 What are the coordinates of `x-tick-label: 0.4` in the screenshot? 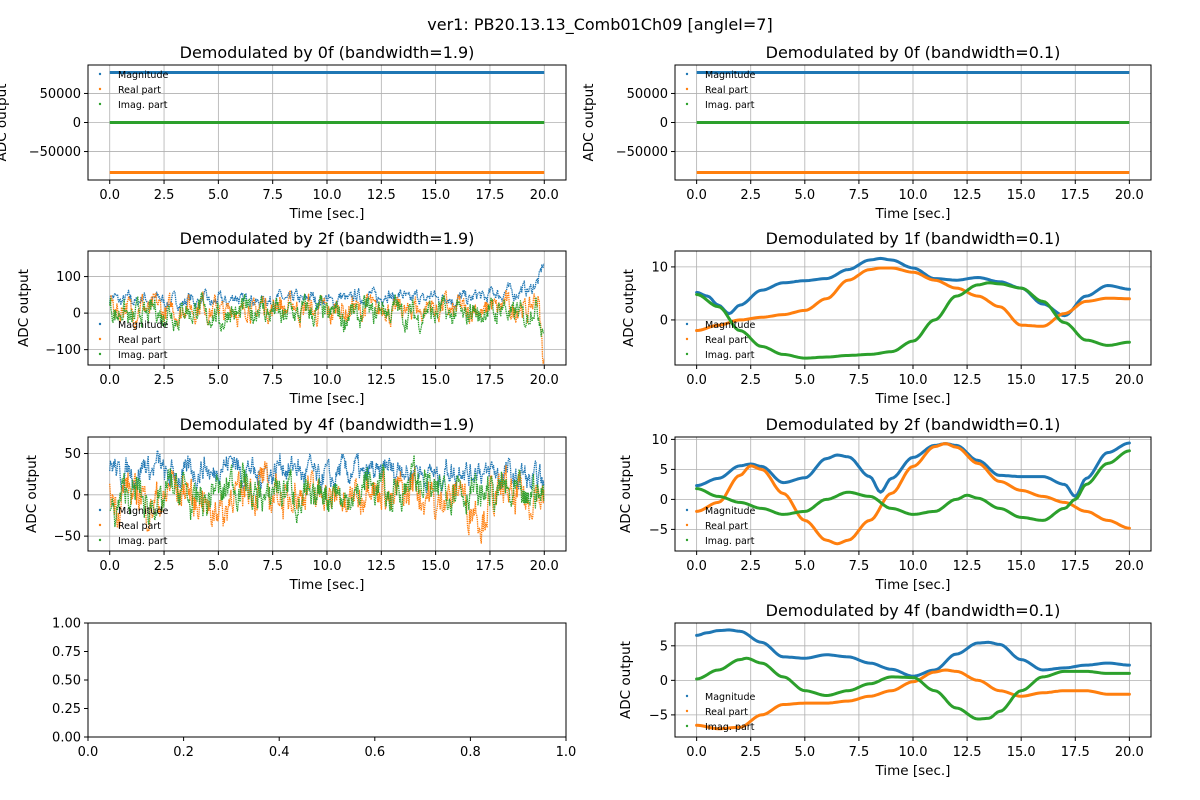 It's located at (279, 752).